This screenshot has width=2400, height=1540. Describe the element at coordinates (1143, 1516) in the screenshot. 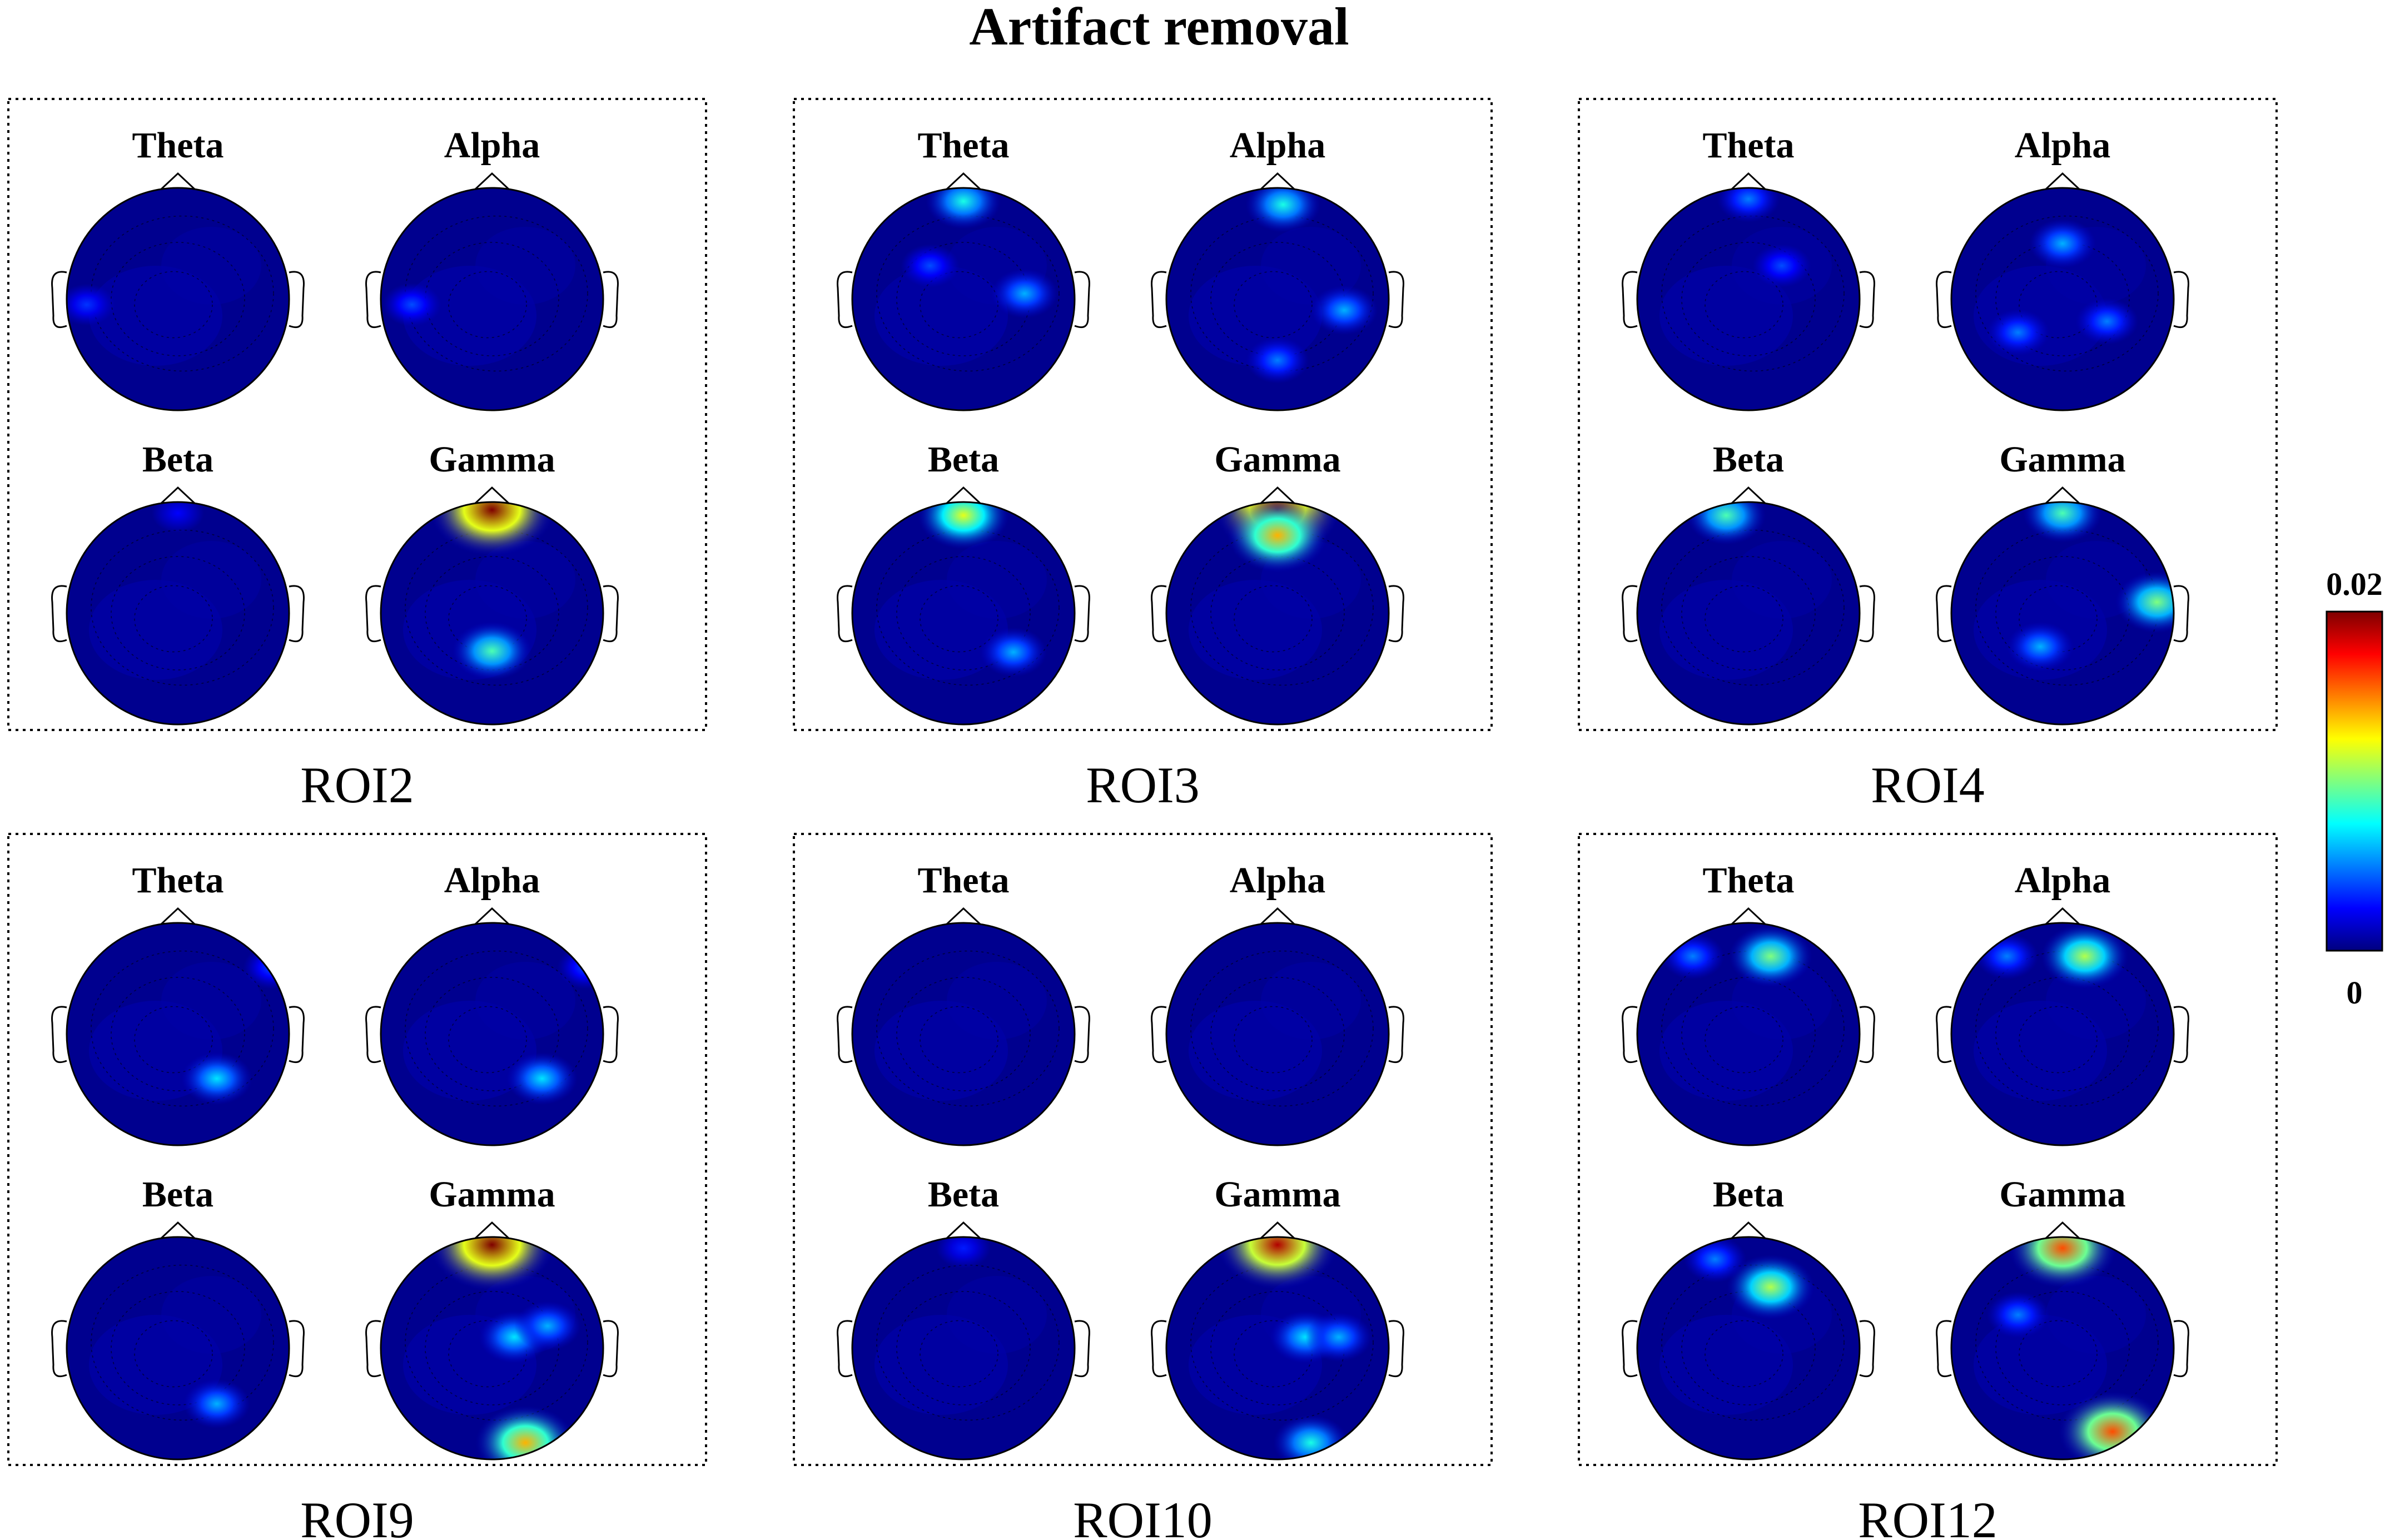

I see `roi-label: ROI10` at that location.